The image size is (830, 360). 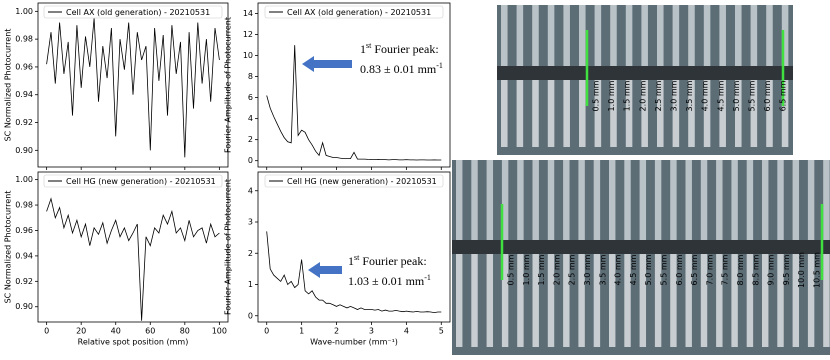 What do you see at coordinates (24, 179) in the screenshot?
I see `y-tick-label: 1.00` at bounding box center [24, 179].